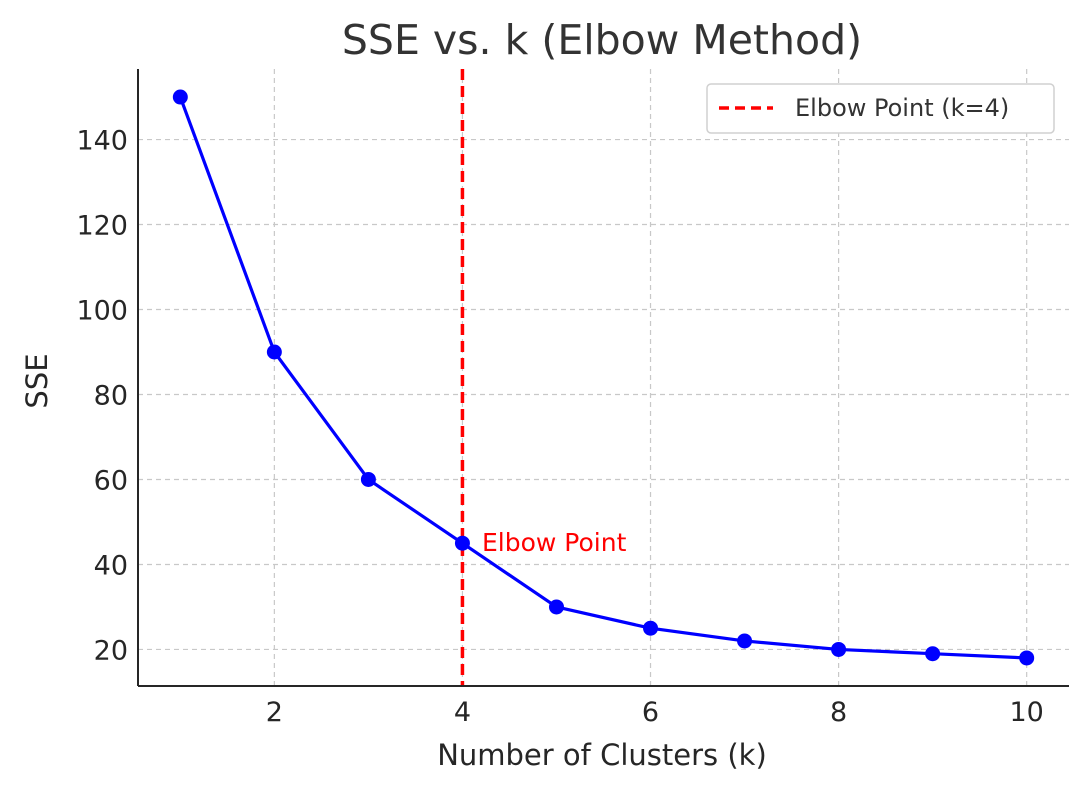 The image size is (1087, 793). I want to click on x-tick-label: 6, so click(650, 712).